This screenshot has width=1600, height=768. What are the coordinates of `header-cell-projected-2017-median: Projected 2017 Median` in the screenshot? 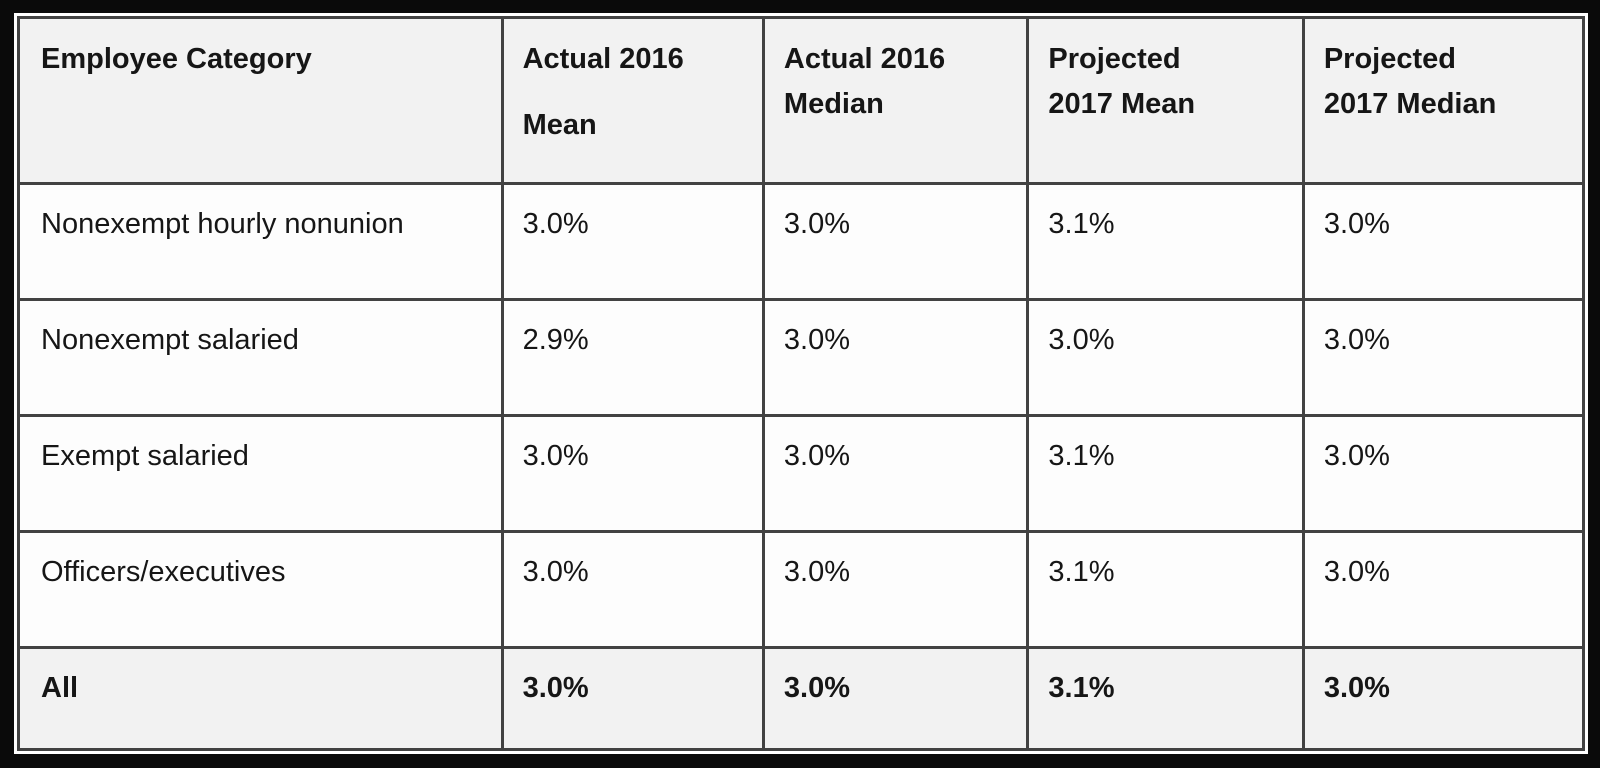 It's located at (1443, 100).